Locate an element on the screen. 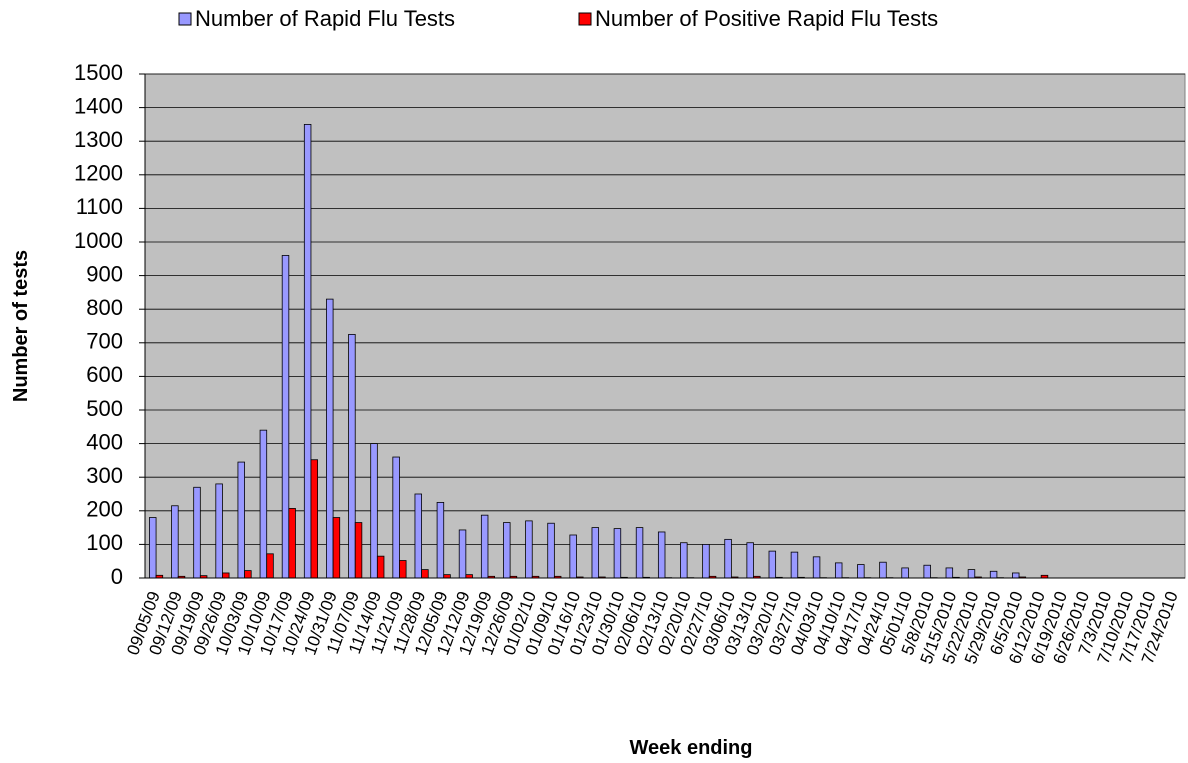  y-tick-label: 1500 is located at coordinates (98, 72).